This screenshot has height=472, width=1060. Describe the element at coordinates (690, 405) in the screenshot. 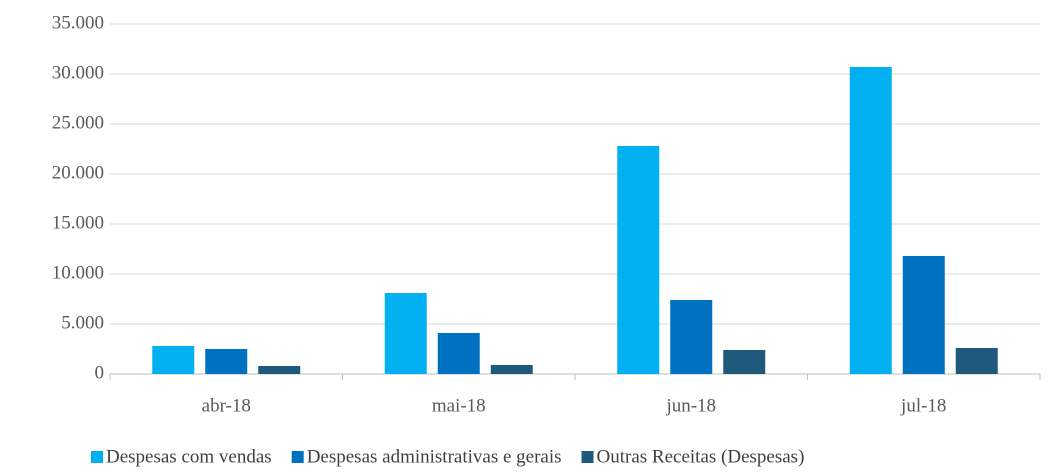

I see `x-tick-label: jun-18` at that location.